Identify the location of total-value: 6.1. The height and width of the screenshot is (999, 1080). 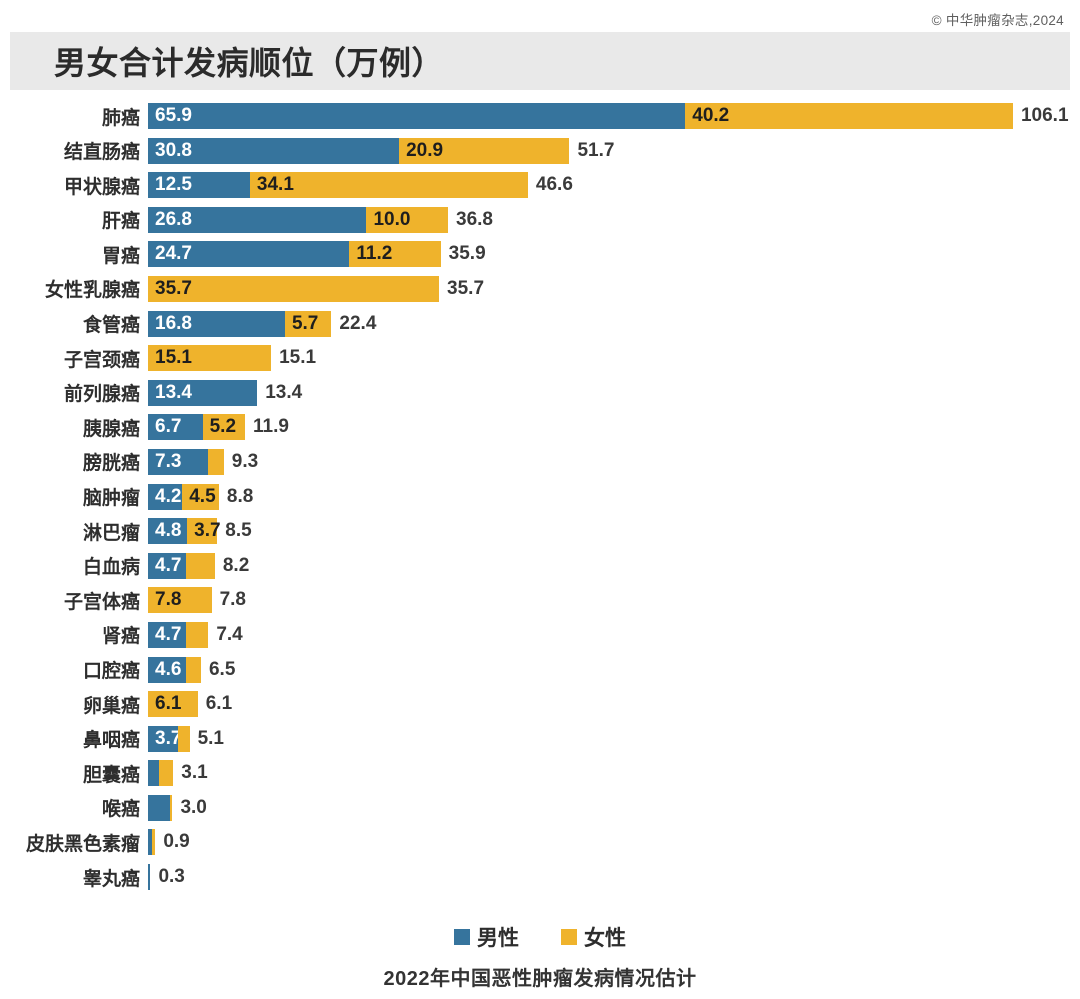
(219, 704).